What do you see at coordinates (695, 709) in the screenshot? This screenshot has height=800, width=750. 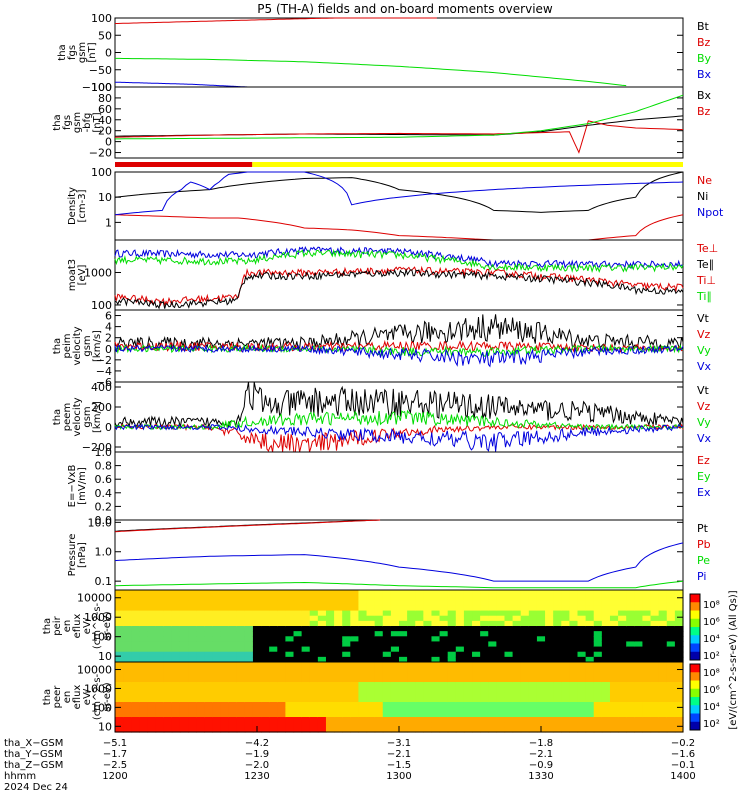 I see `colorbar-swatch` at bounding box center [695, 709].